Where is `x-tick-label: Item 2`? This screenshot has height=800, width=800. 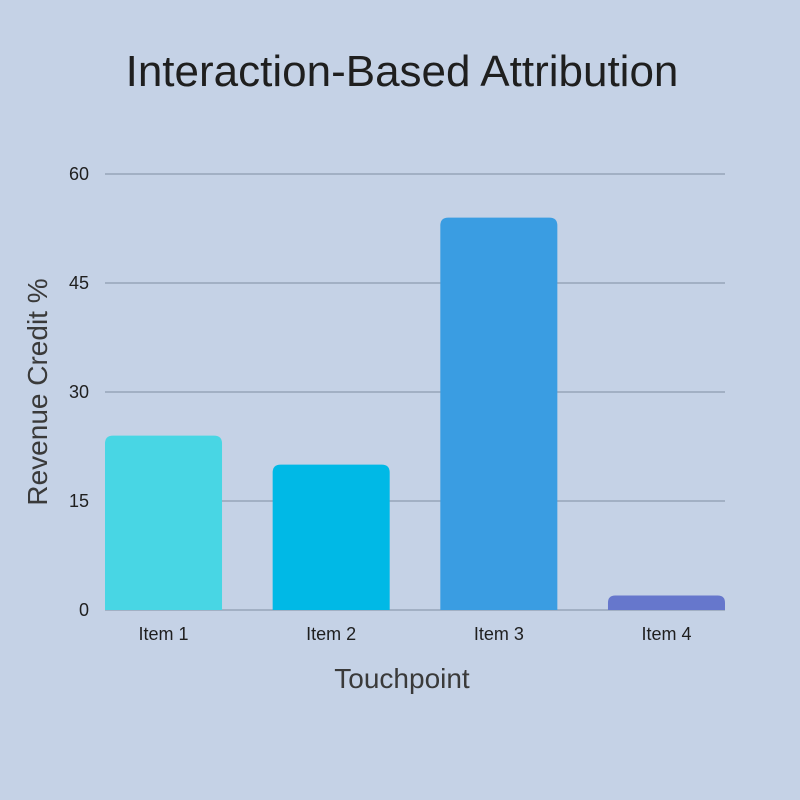
x-tick-label: Item 2 is located at coordinates (331, 634).